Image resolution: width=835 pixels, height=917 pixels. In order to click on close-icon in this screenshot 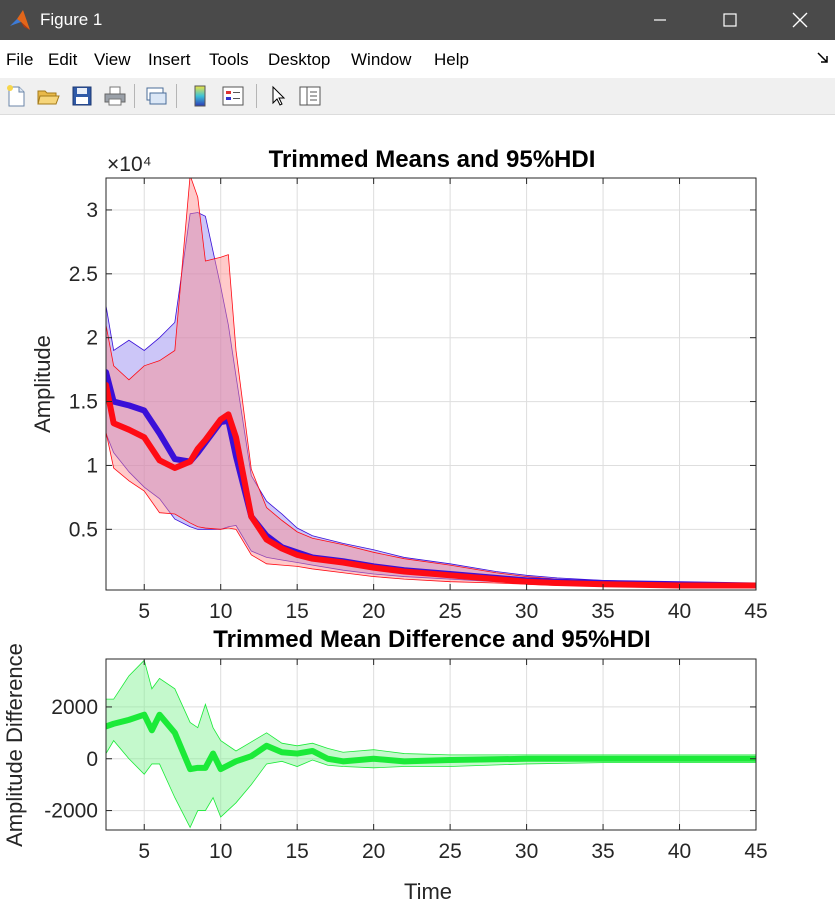, I will do `click(800, 20)`.